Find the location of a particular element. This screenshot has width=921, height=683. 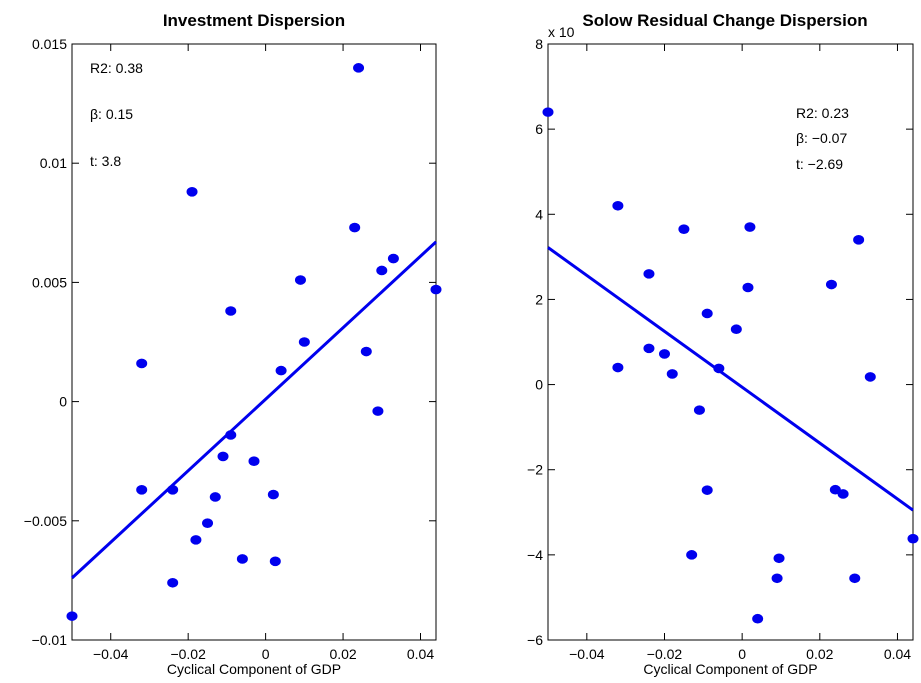

chart-title: Investment Dispersion is located at coordinates (254, 20).